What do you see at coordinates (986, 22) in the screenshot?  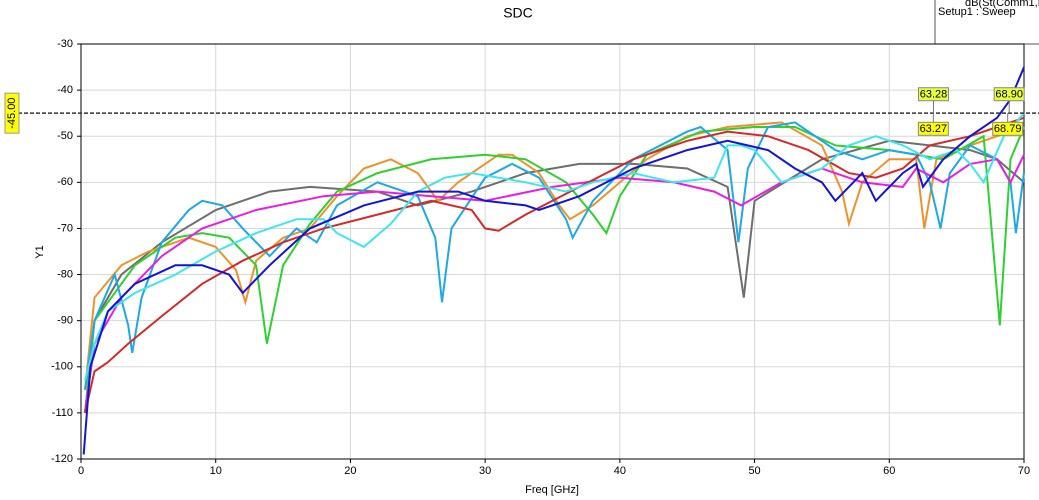 I see `legend-box` at bounding box center [986, 22].